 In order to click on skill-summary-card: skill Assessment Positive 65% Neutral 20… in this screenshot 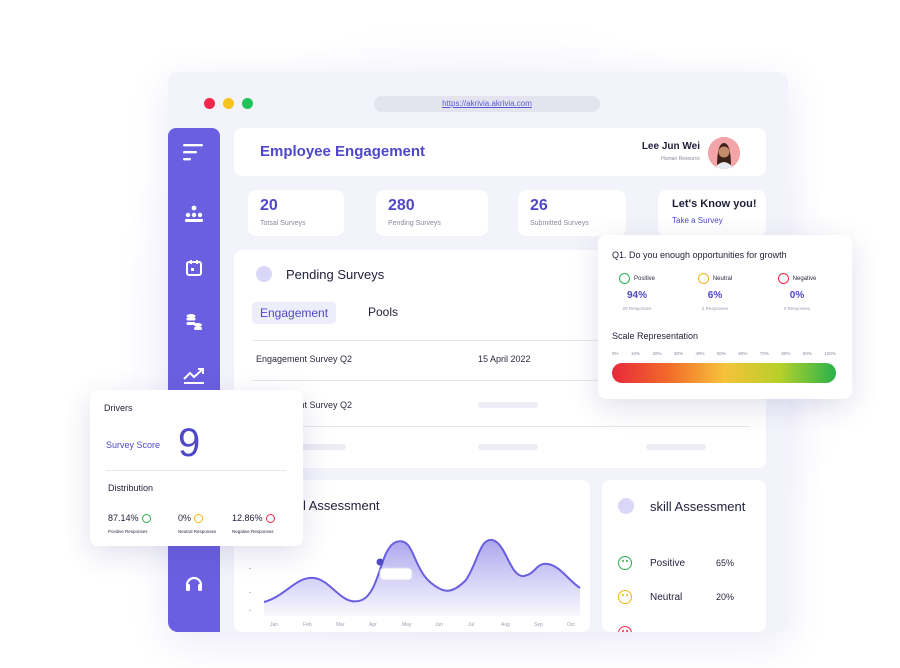, I will do `click(684, 556)`.